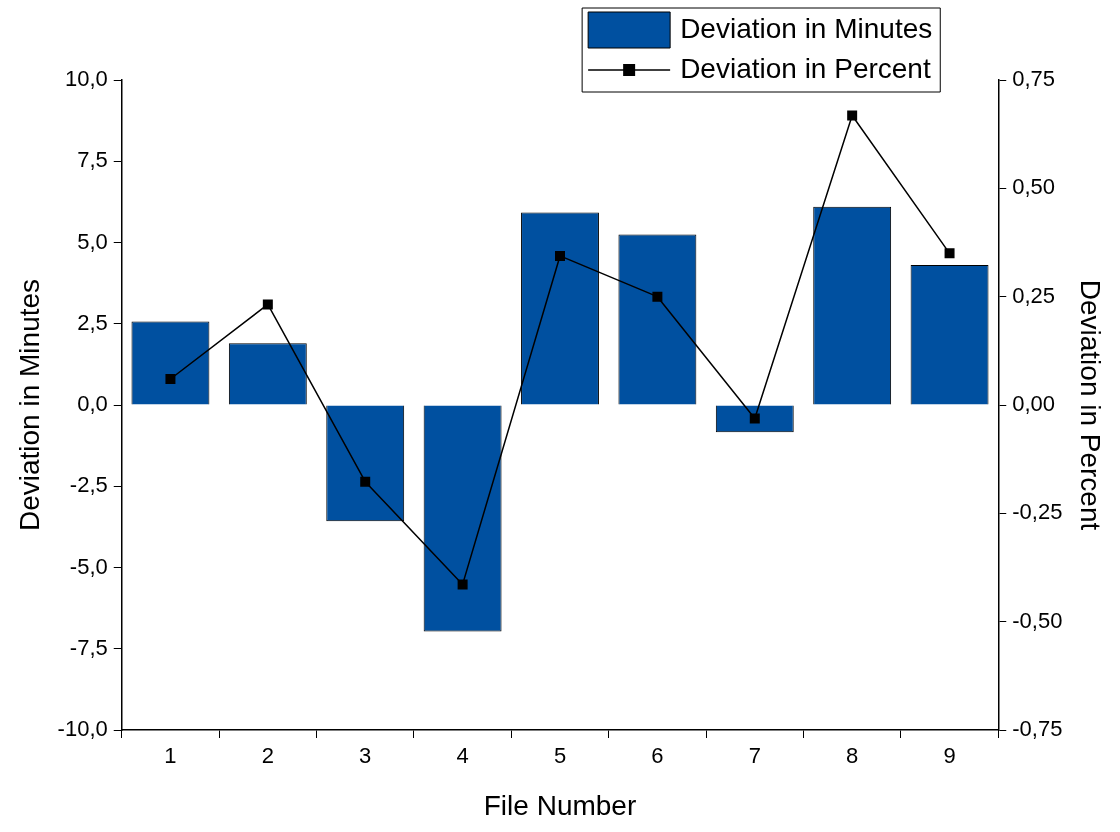 Image resolution: width=1120 pixels, height=832 pixels. I want to click on x-tick-label: 5, so click(560, 756).